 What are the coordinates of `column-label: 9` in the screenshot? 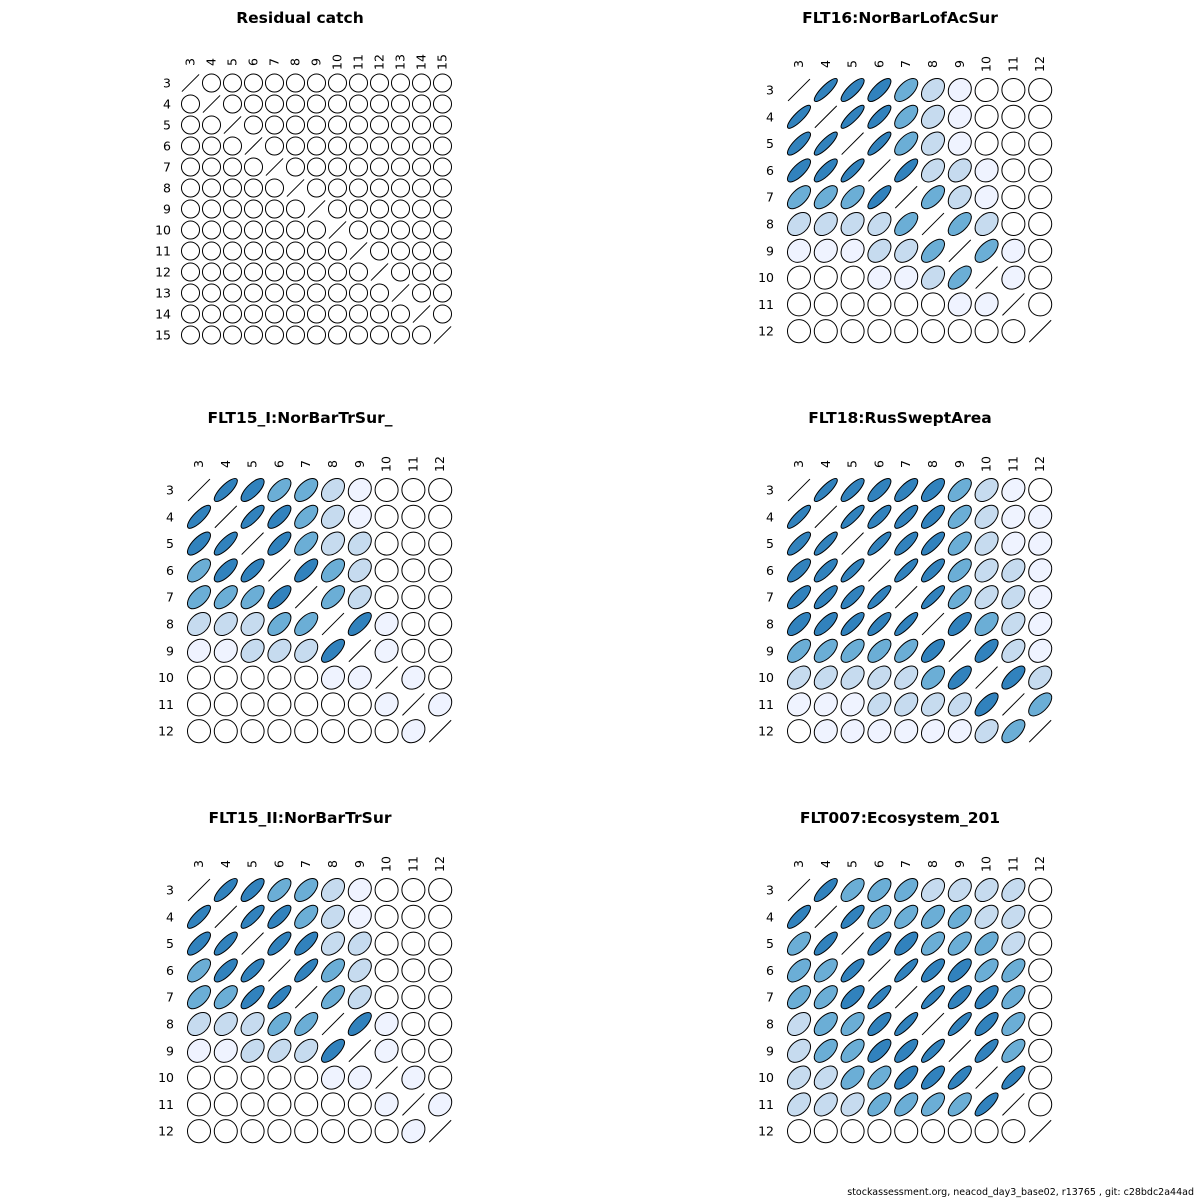 It's located at (959, 64).